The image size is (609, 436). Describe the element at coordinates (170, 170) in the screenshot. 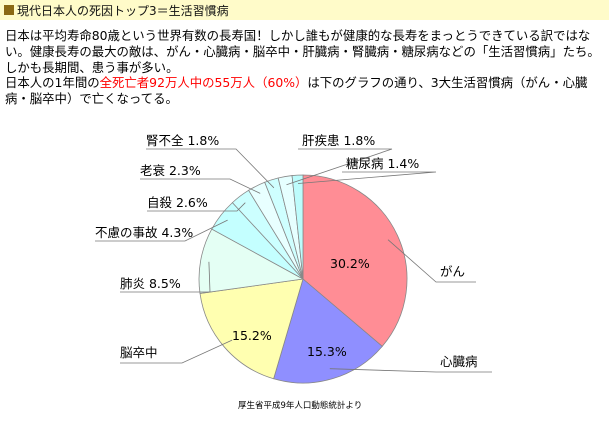

I see `slice-label: 老衰 2.3%` at that location.